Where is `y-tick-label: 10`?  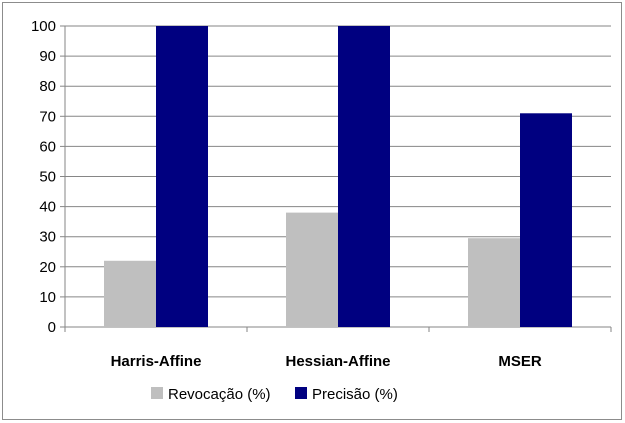 y-tick-label: 10 is located at coordinates (47, 297).